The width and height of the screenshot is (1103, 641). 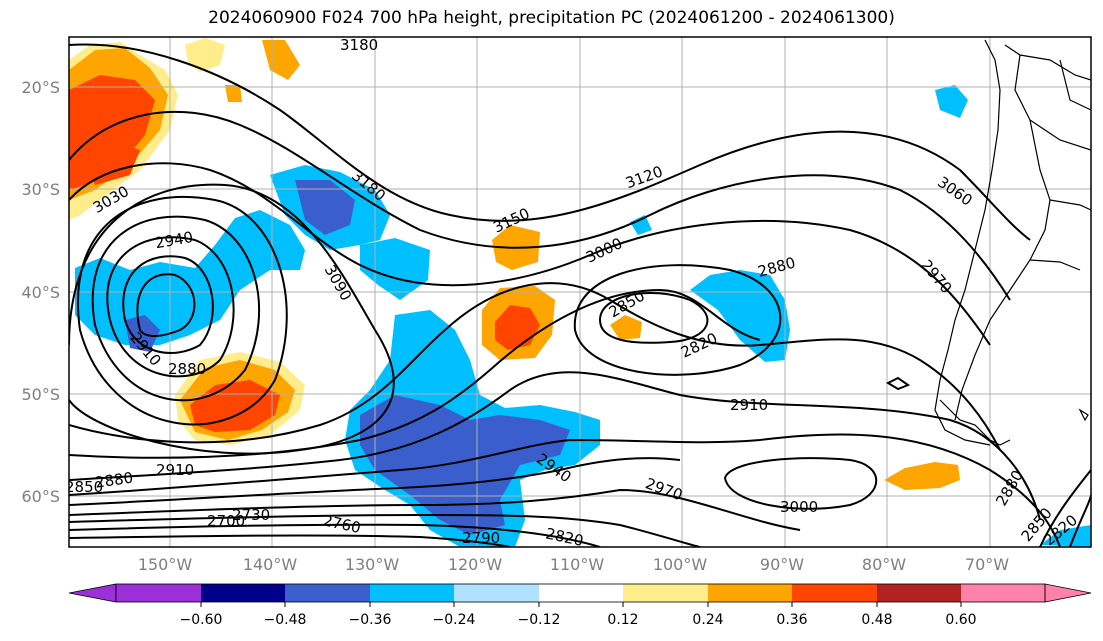 What do you see at coordinates (285, 620) in the screenshot?
I see `colorbar-tick-label: −0.48` at bounding box center [285, 620].